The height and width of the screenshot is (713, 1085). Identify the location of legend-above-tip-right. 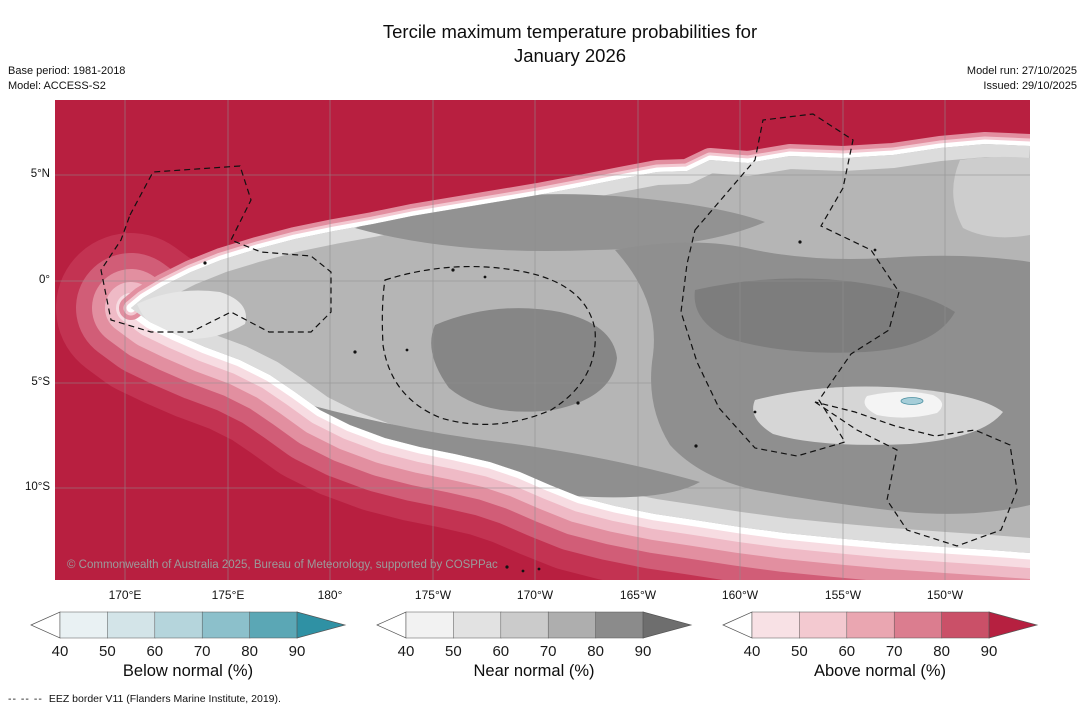
(1013, 625).